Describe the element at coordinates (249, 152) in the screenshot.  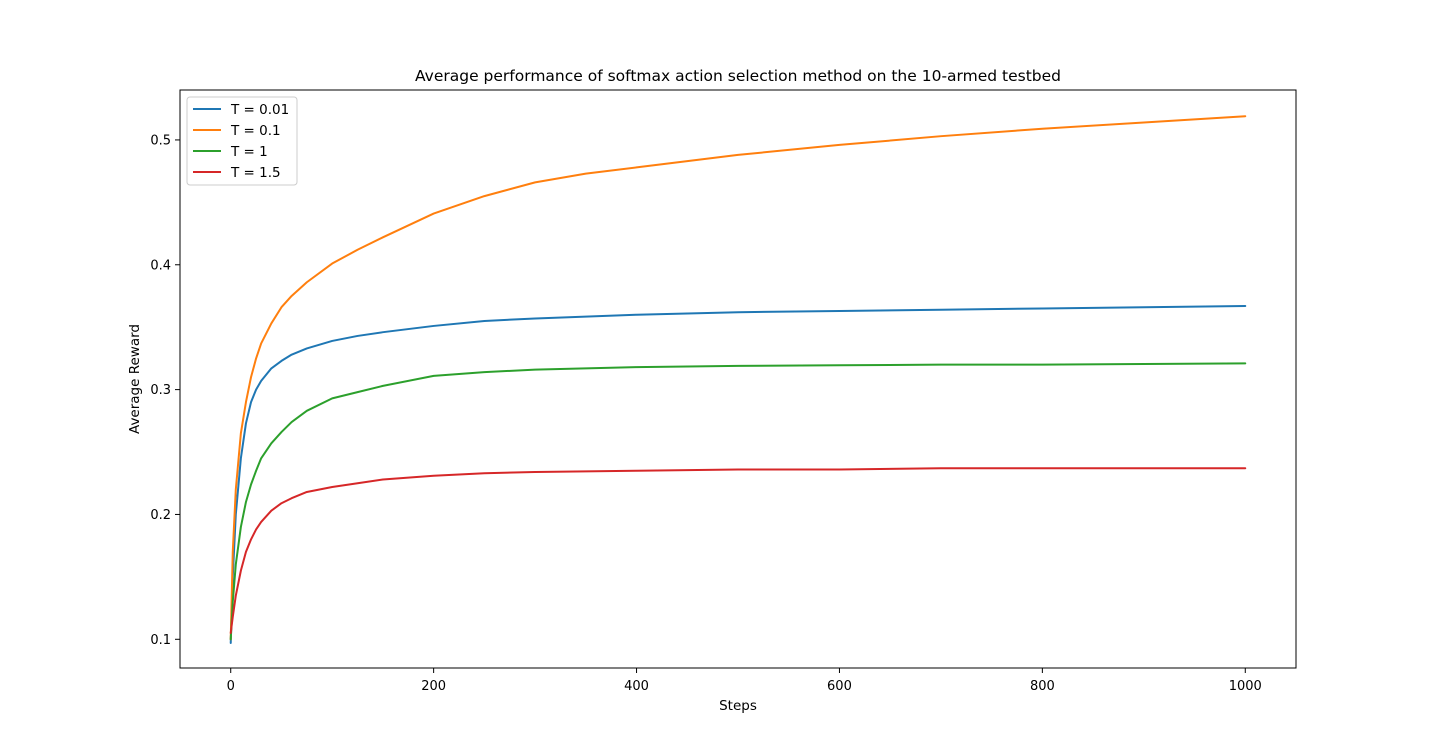
I see `legend-label: T = 1` at that location.